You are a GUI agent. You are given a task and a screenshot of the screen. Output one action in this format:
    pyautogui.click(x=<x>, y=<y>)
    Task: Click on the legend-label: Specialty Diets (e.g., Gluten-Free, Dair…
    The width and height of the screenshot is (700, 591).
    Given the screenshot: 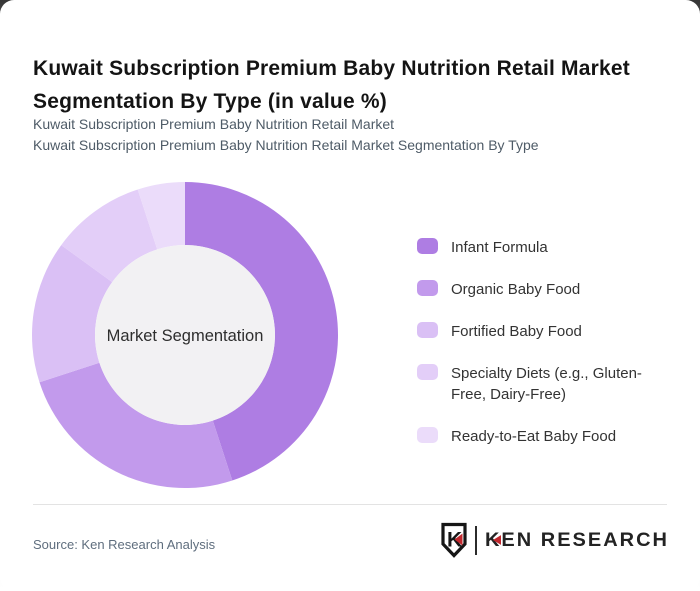 What is the action you would take?
    pyautogui.click(x=546, y=384)
    